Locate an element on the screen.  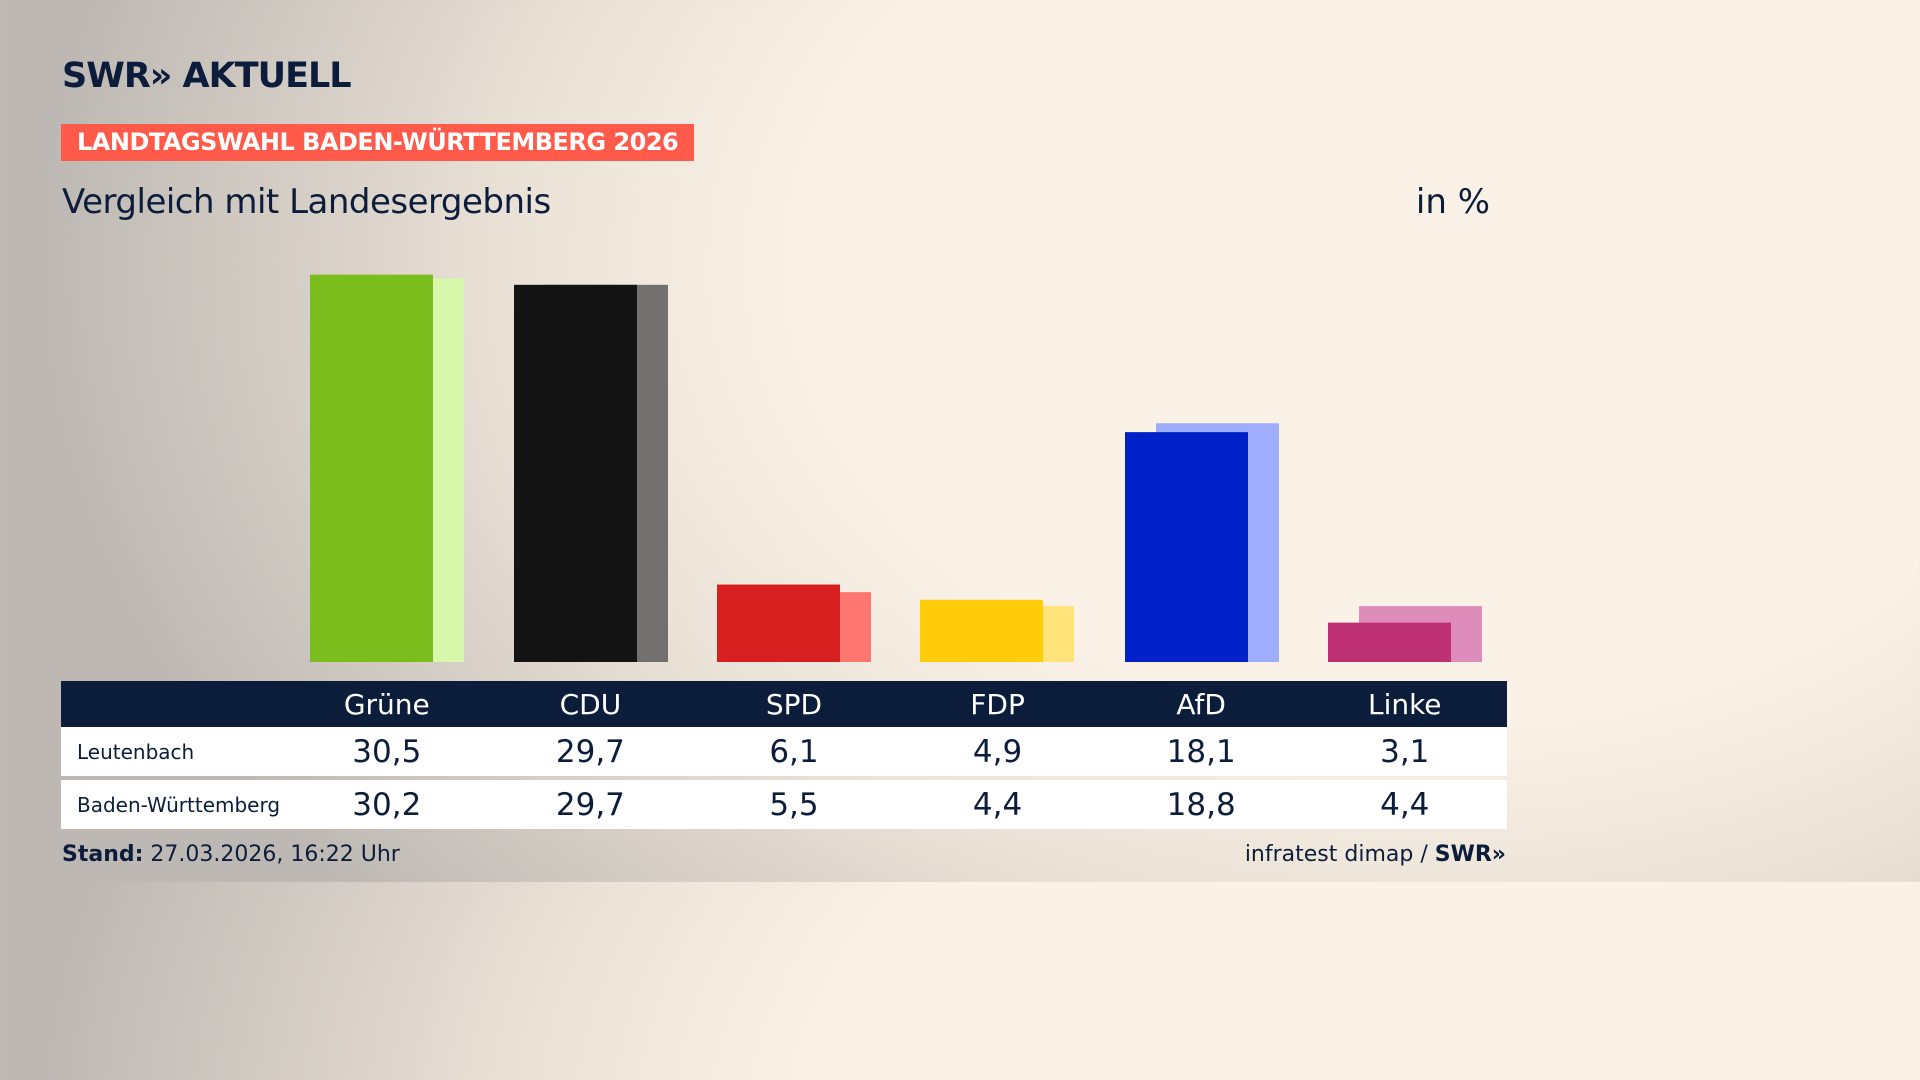
column-header: CDU is located at coordinates (590, 704).